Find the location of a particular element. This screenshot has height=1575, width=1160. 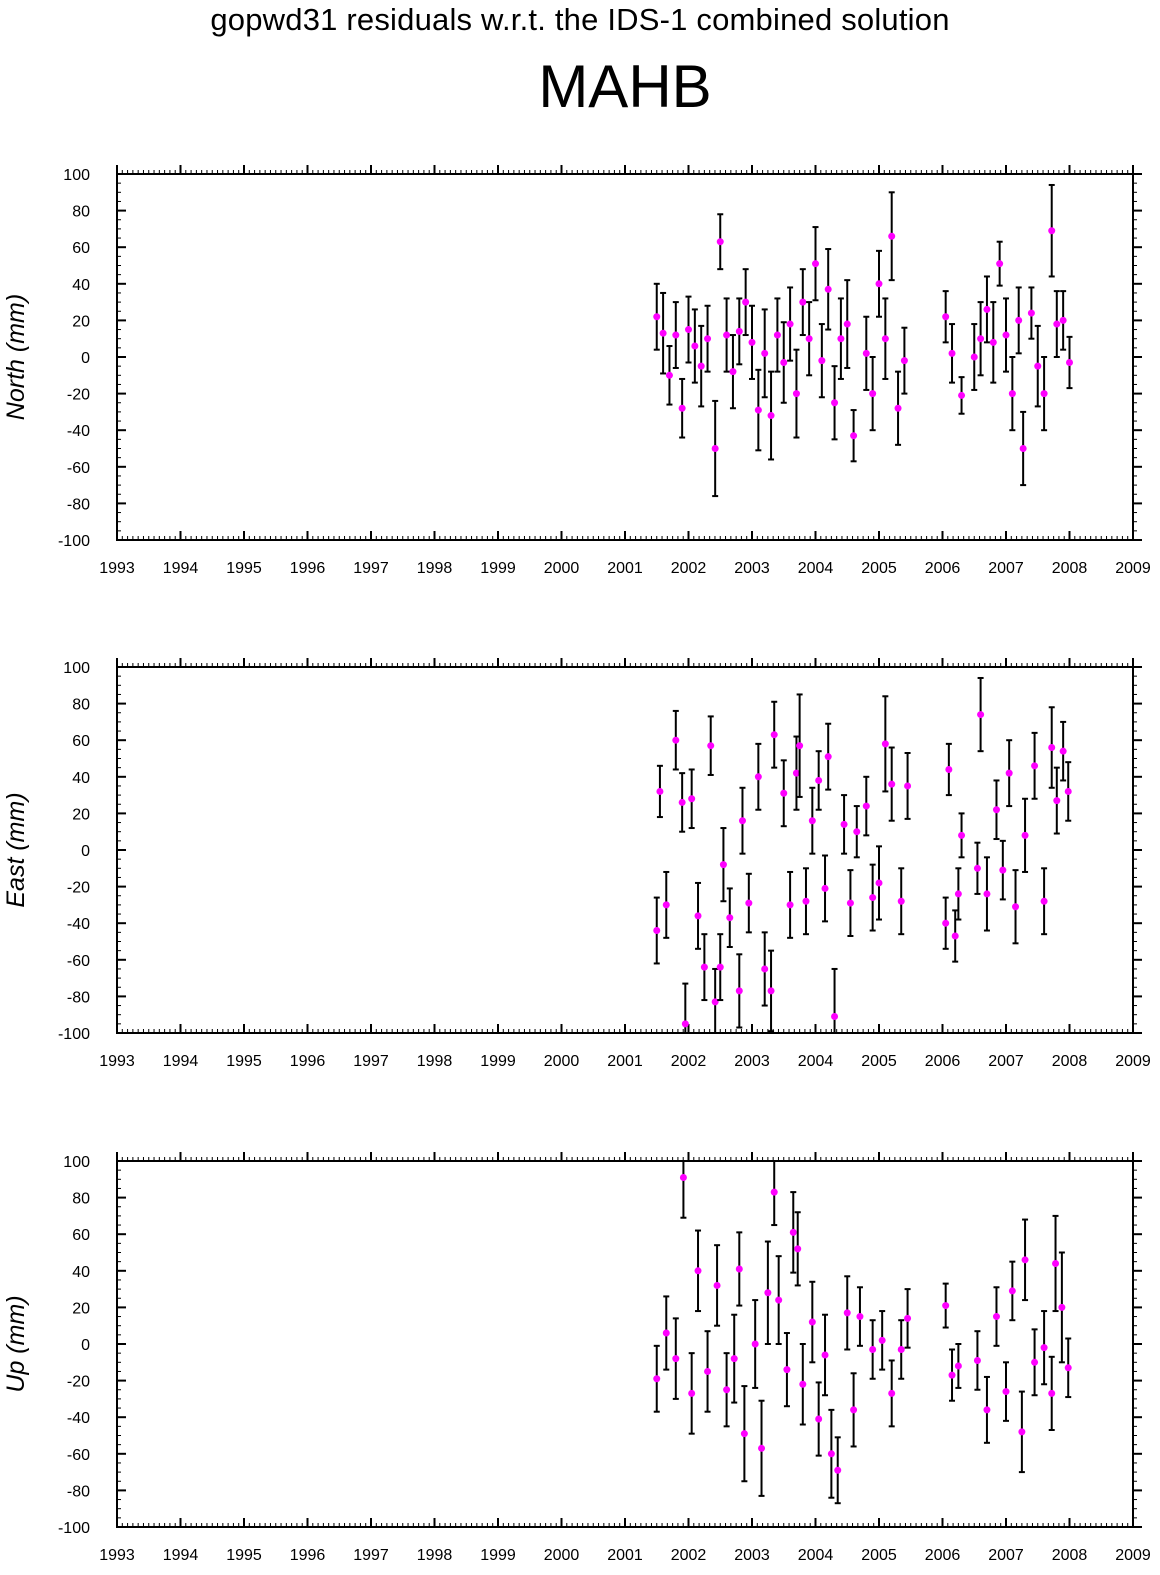

x-tick-label: 2001 is located at coordinates (625, 1061).